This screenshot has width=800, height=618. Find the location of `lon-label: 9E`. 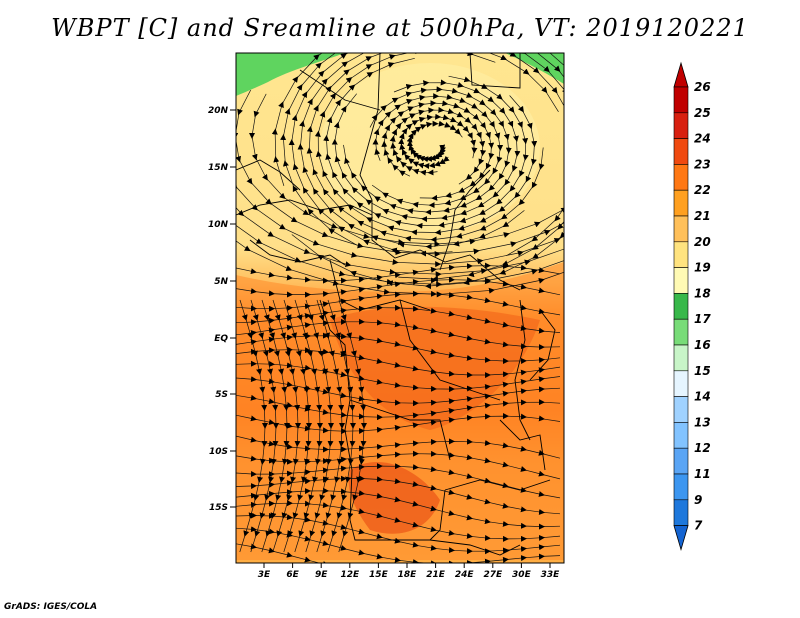

lon-label: 9E is located at coordinates (321, 575).